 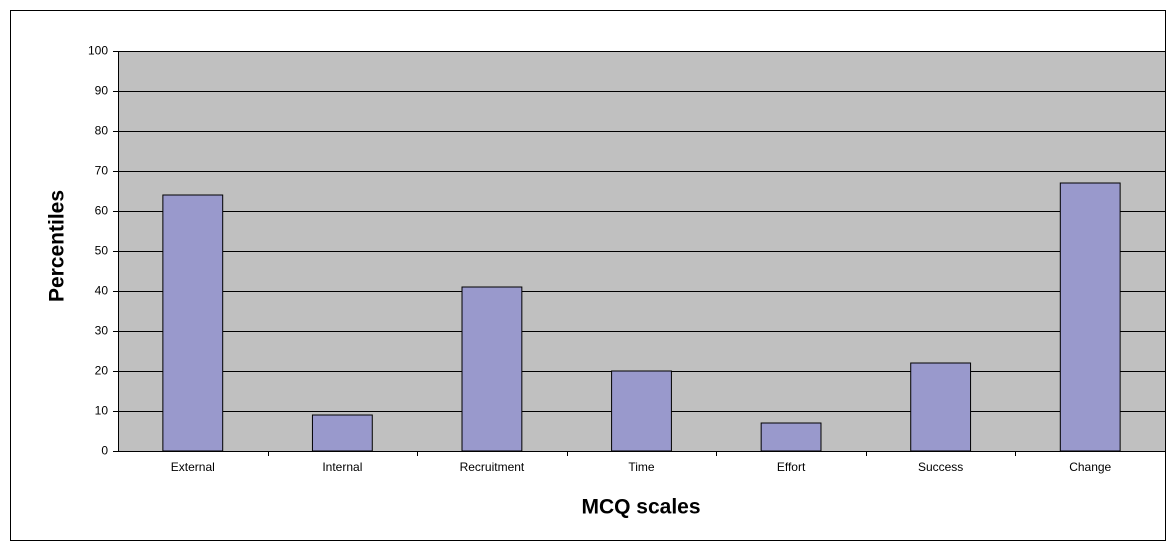 I want to click on x-axis-title: MCQ scales, so click(x=640, y=507).